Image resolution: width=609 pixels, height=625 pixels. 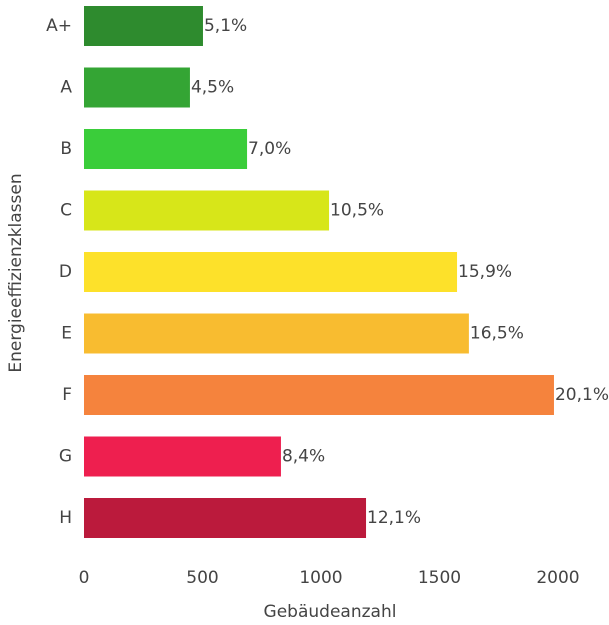 What do you see at coordinates (66, 211) in the screenshot?
I see `y-tick-label: C` at bounding box center [66, 211].